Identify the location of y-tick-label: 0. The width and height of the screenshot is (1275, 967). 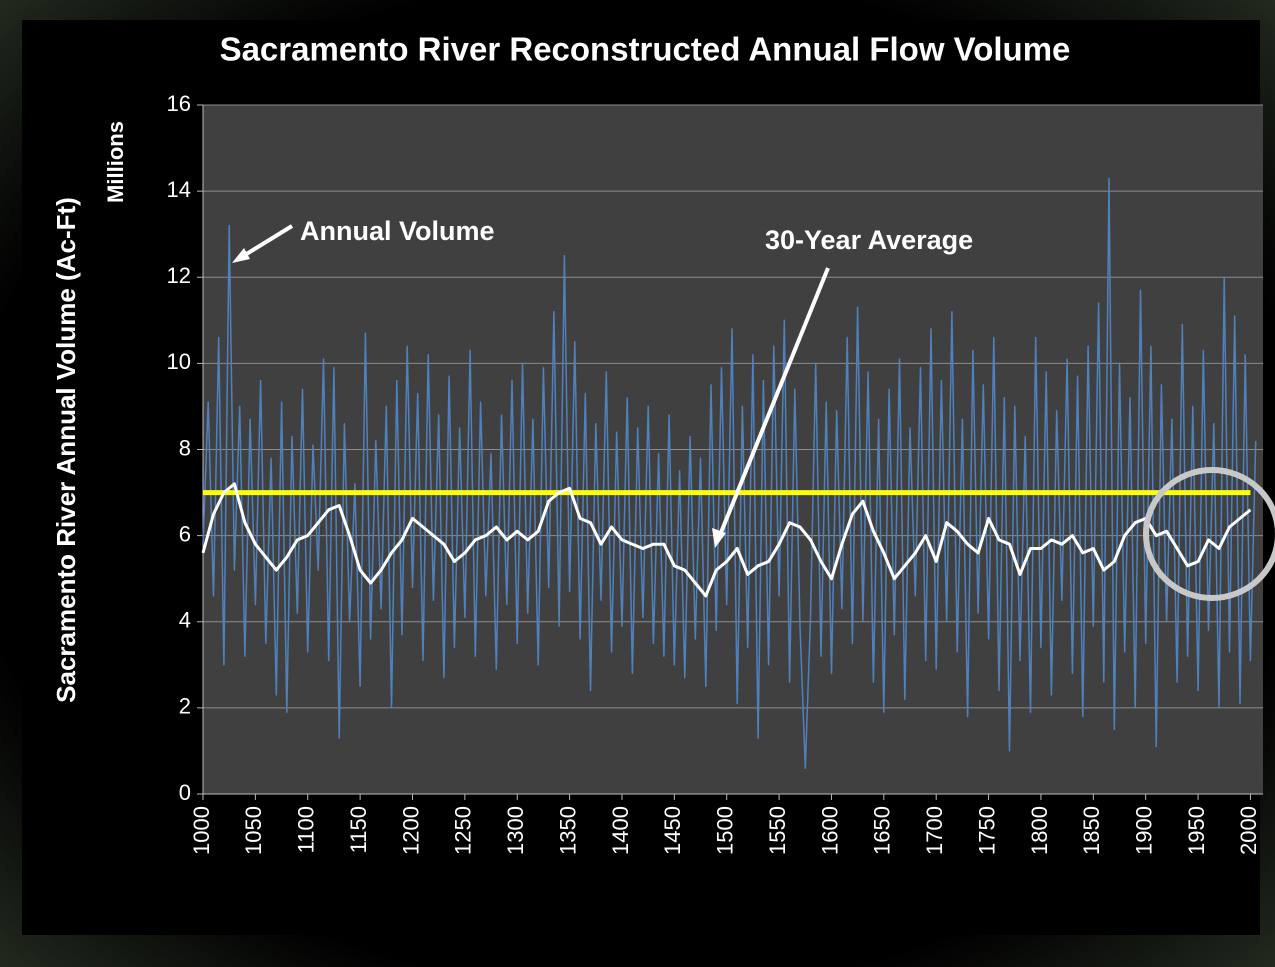
(185, 792).